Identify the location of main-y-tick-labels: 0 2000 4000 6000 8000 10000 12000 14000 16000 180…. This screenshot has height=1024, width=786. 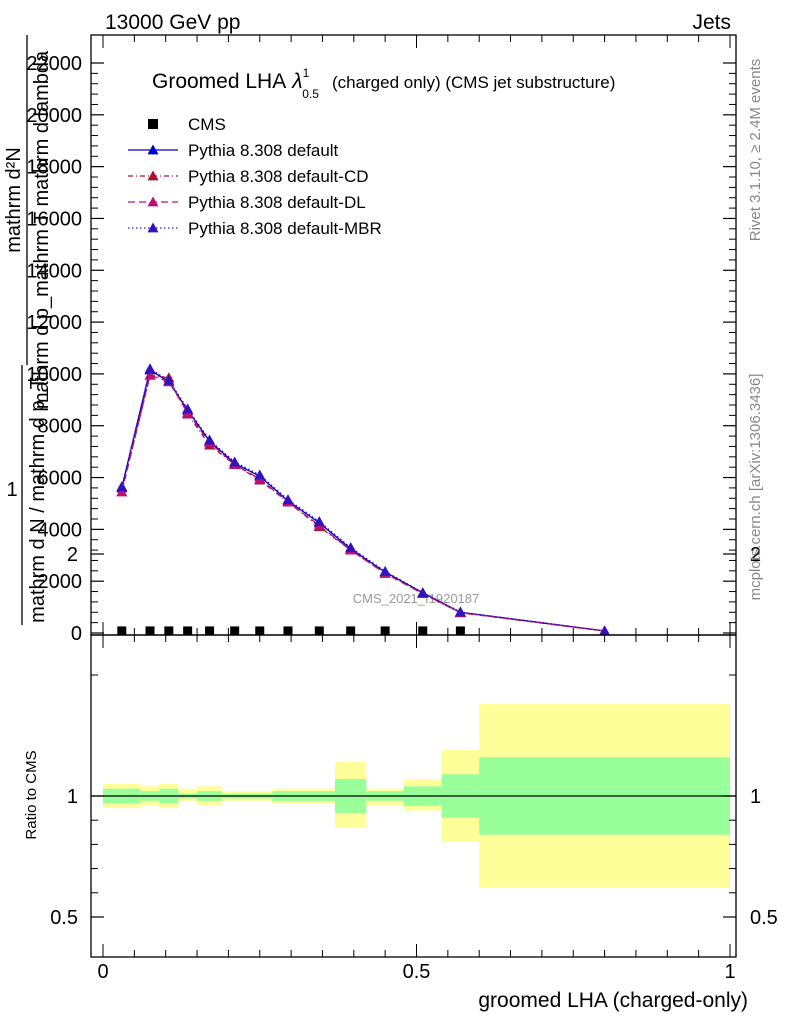
(54, 349).